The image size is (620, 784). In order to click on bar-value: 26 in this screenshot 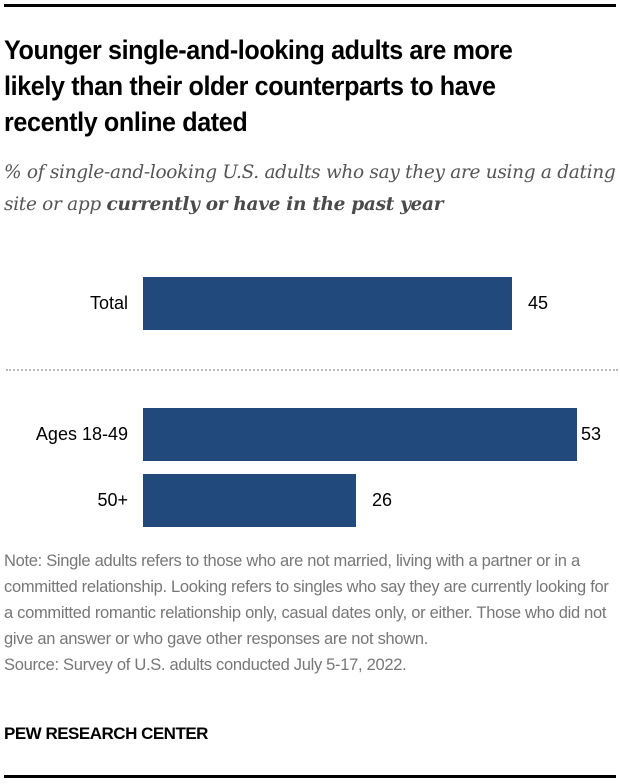, I will do `click(382, 500)`.